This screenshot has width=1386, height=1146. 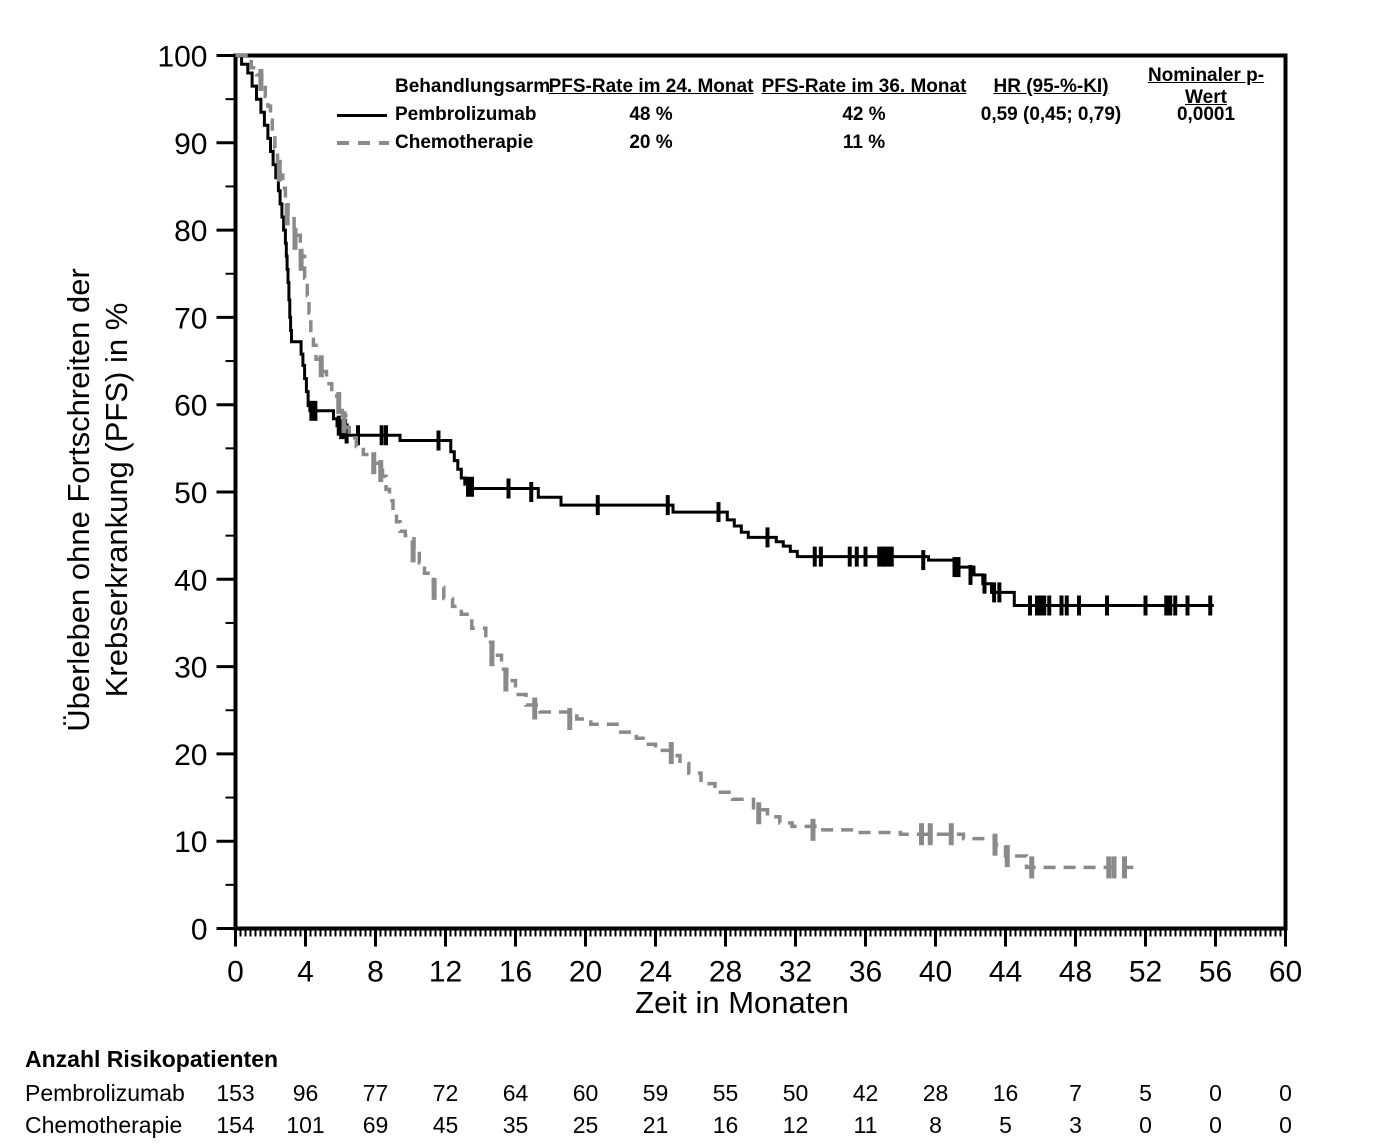 What do you see at coordinates (515, 972) in the screenshot?
I see `x-tick-label: 16` at bounding box center [515, 972].